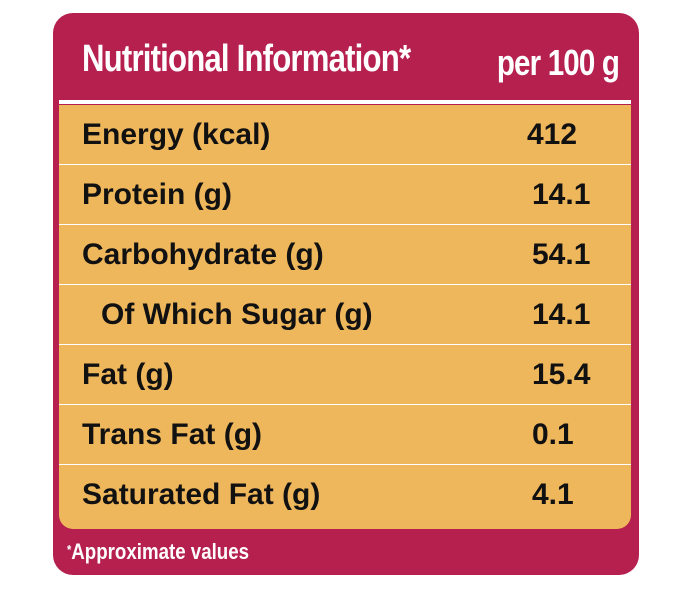 The height and width of the screenshot is (604, 700). I want to click on table-row-energy: Energy (kcal) 412, so click(345, 135).